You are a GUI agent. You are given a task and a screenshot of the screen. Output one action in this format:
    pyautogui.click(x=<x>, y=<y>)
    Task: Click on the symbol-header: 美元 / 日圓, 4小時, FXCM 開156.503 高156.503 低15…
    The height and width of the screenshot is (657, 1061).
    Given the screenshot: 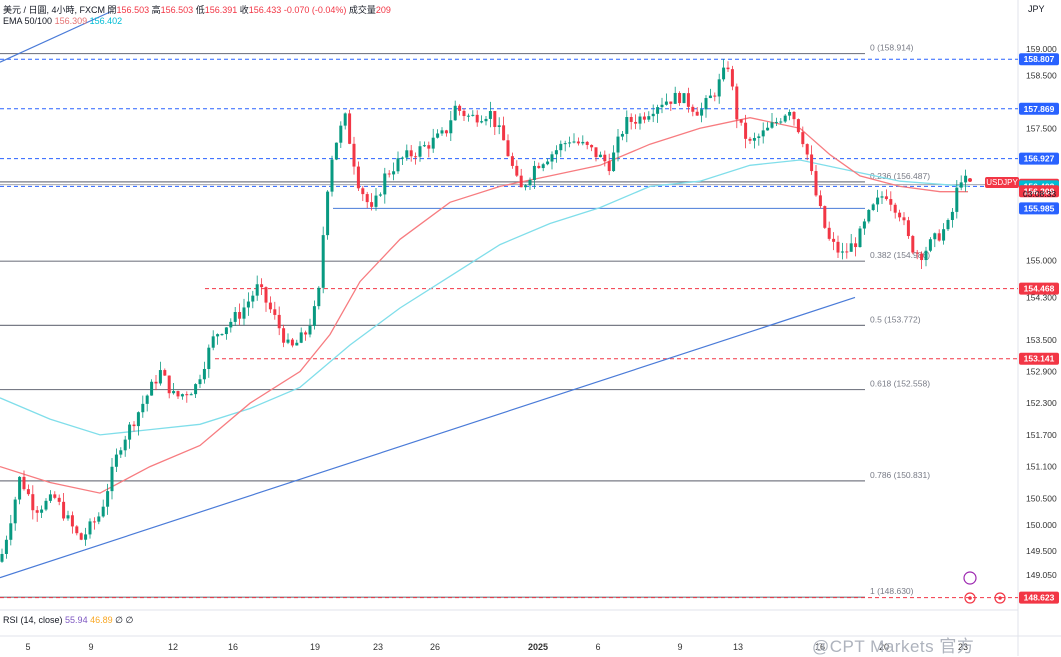 What is the action you would take?
    pyautogui.click(x=197, y=9)
    